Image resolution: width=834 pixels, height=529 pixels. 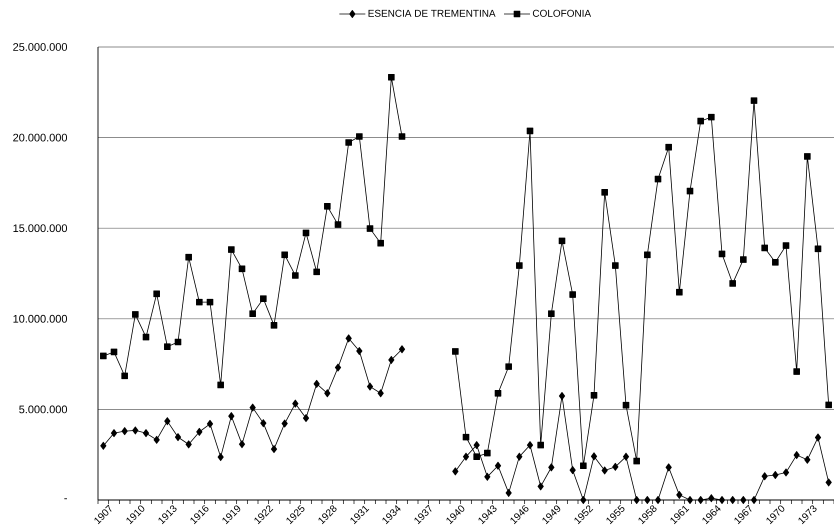 I want to click on y-tick-label: 20.000.000, so click(x=40, y=138).